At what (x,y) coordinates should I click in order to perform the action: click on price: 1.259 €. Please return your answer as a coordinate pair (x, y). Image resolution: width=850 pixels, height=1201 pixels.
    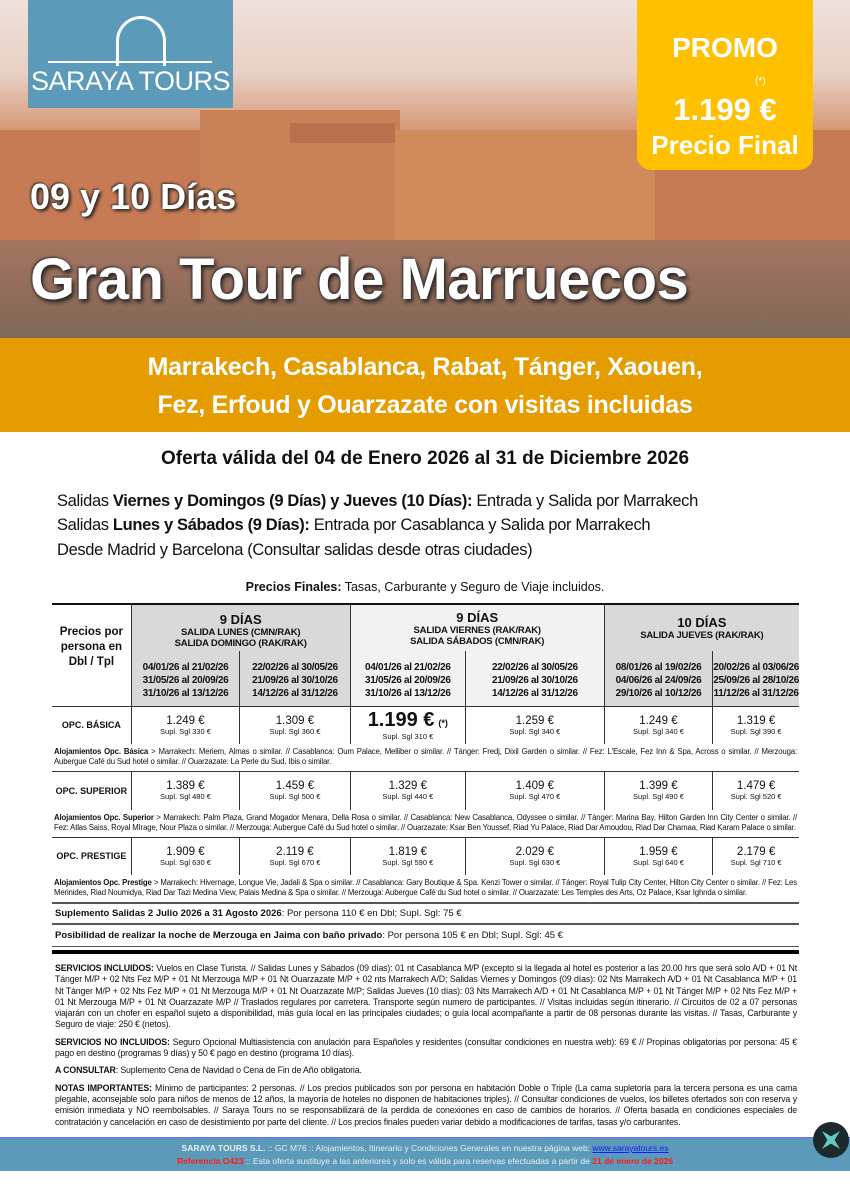
    Looking at the image, I should click on (535, 720).